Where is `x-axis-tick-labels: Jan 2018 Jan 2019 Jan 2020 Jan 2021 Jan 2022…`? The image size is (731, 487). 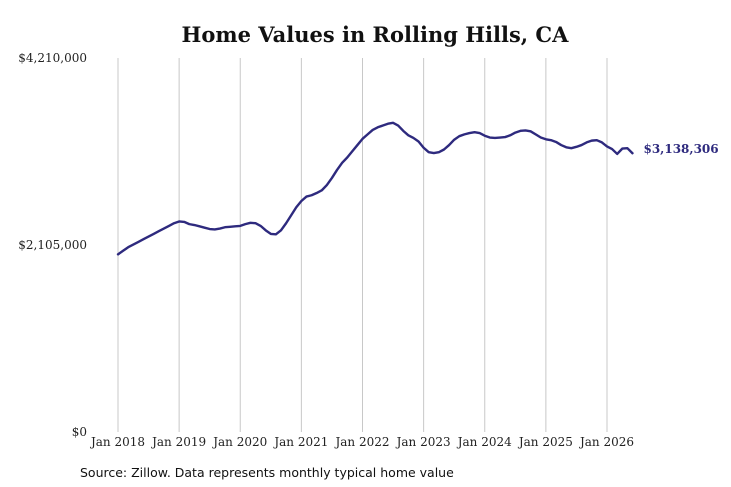
x-axis-tick-labels: Jan 2018 Jan 2019 Jan 2020 Jan 2021 Jan 2022… is located at coordinates (361, 442).